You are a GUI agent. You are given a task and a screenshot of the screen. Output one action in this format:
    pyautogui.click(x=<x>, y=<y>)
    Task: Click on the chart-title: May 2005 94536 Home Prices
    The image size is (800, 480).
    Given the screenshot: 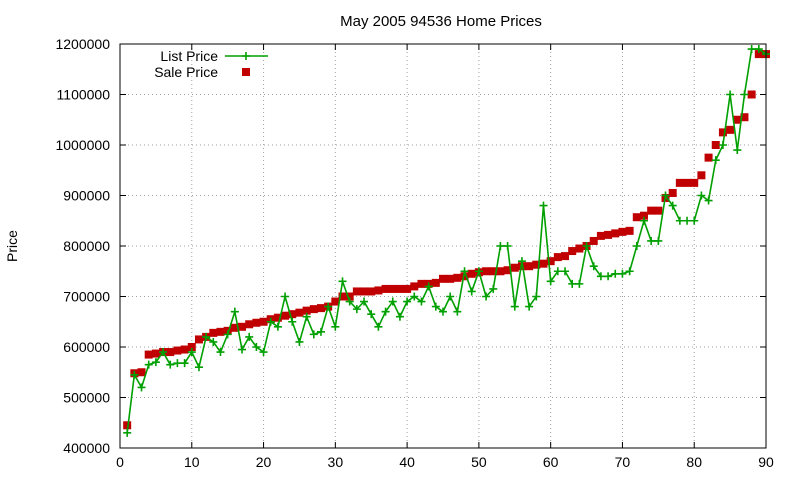 What is the action you would take?
    pyautogui.click(x=441, y=21)
    